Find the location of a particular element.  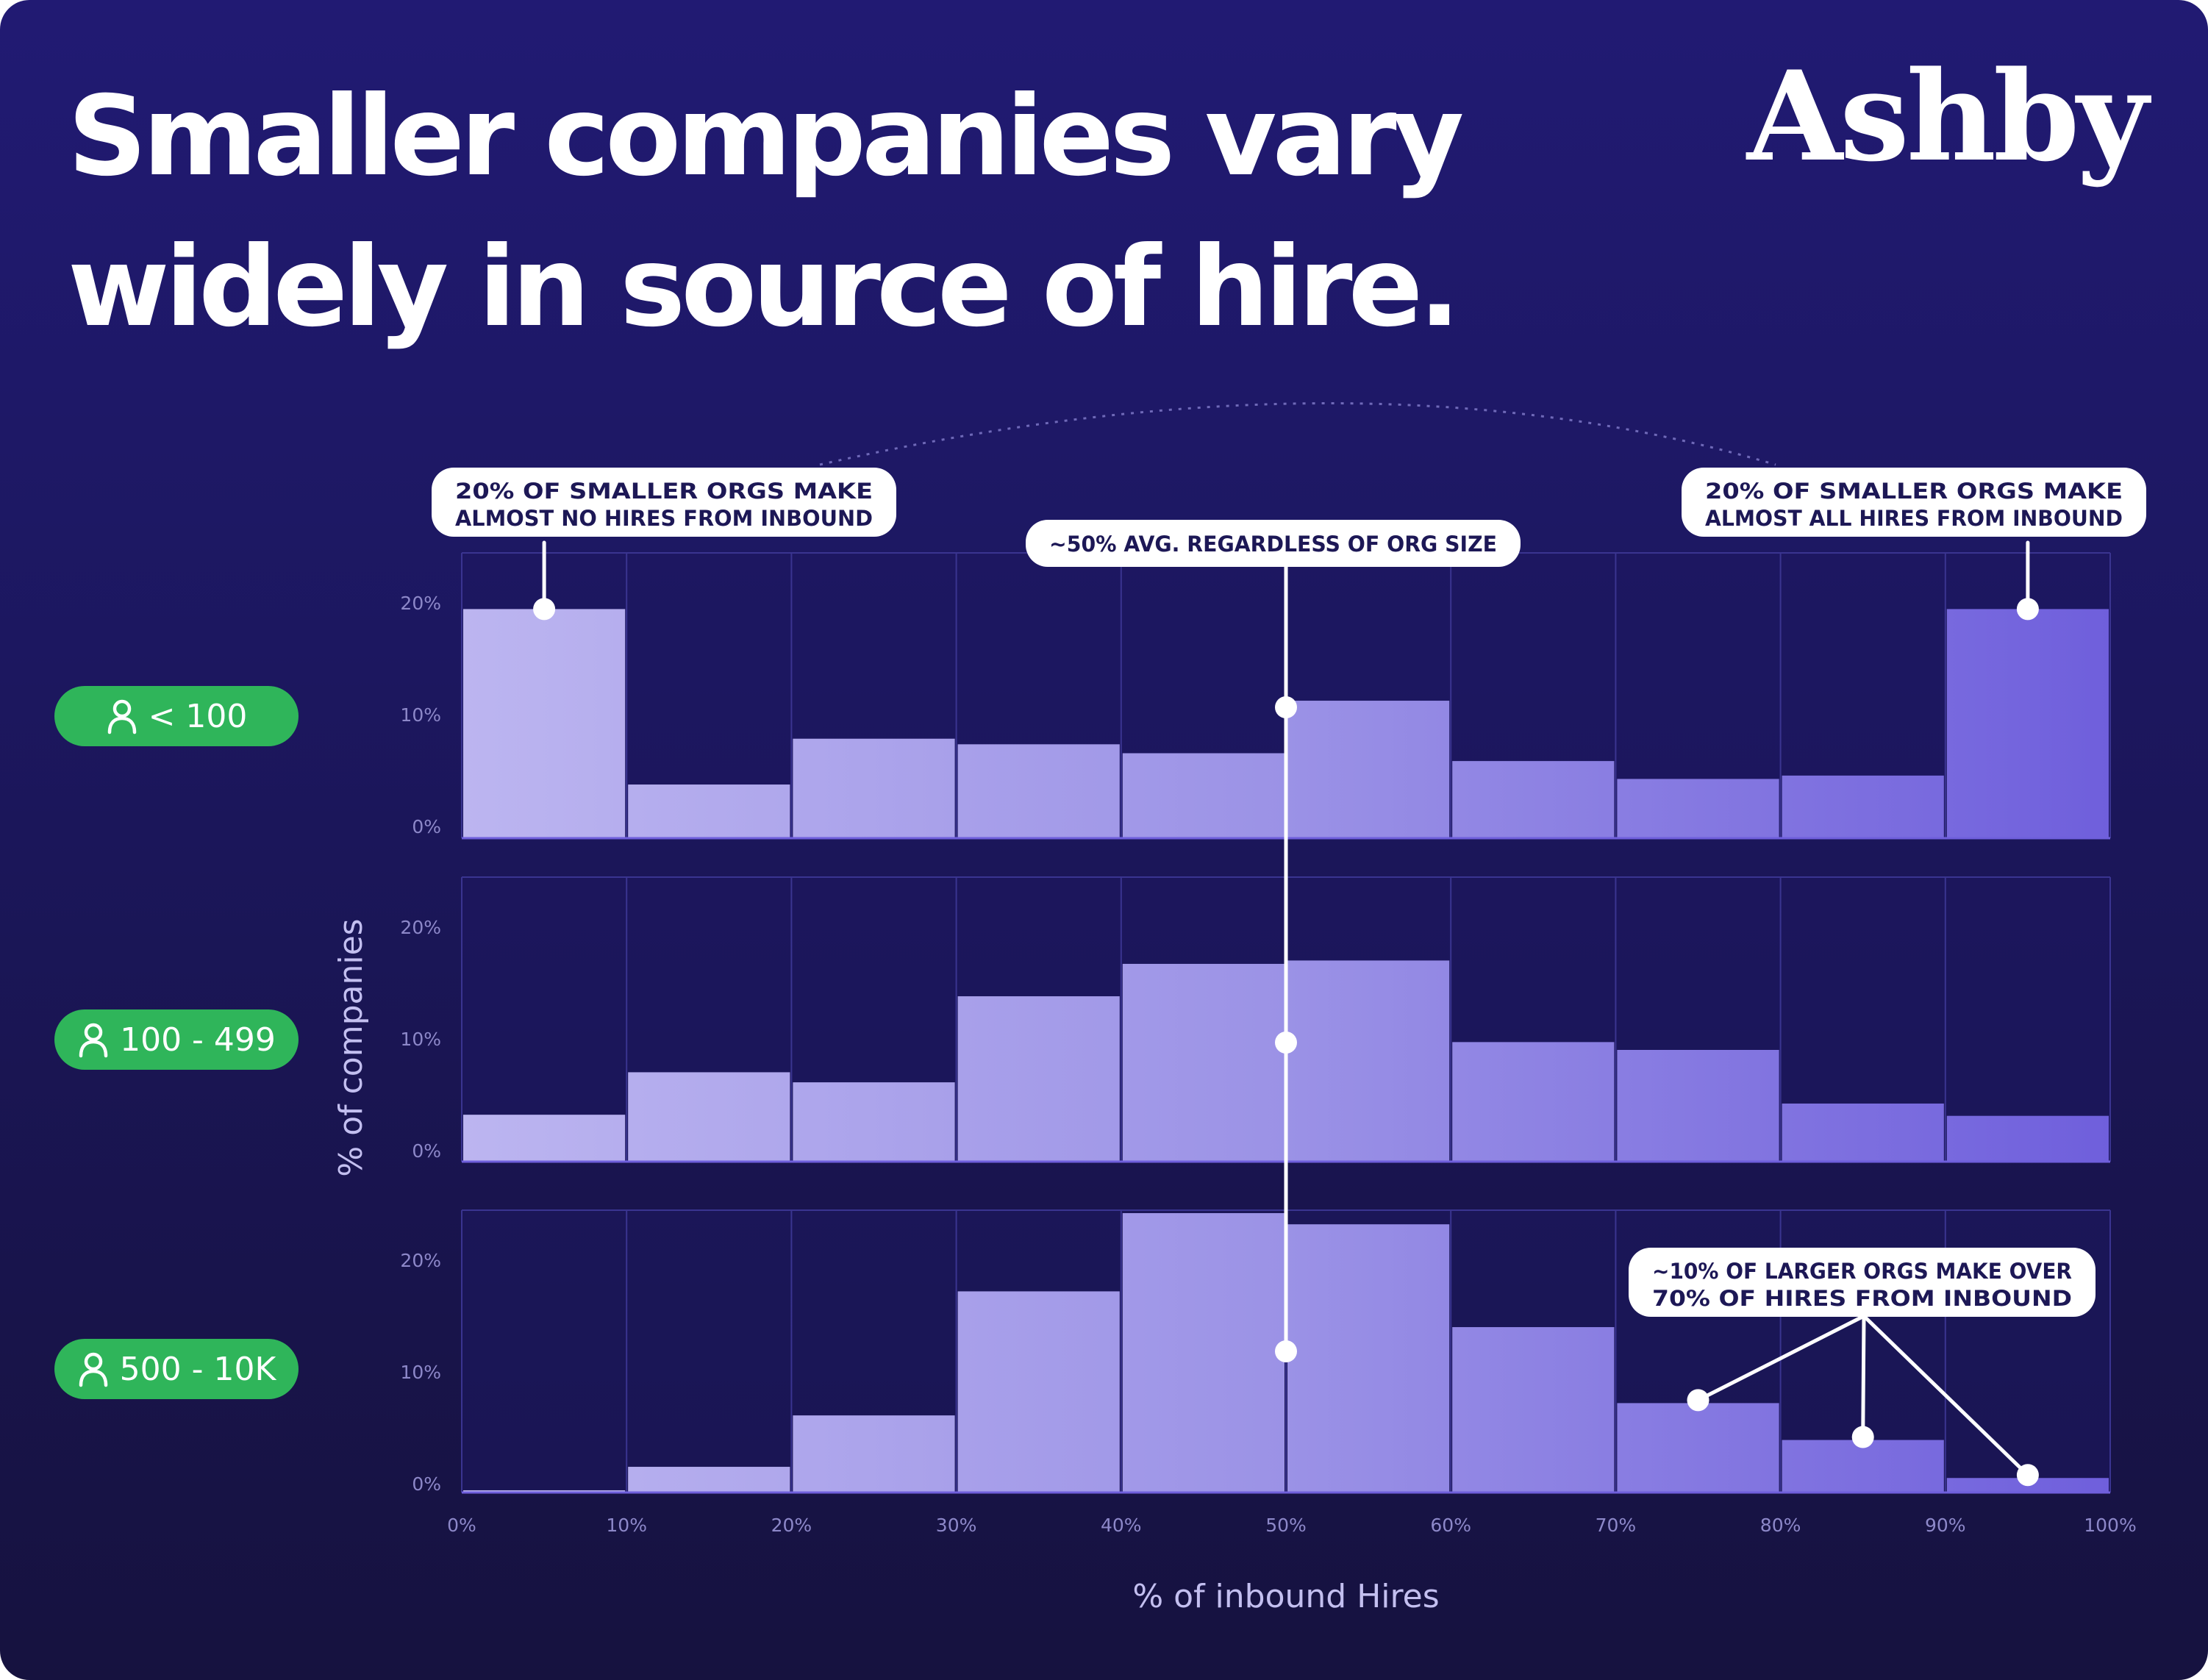

callout-text-line1: ~50% AVG. REGARDLESS OF ORG SIZE is located at coordinates (1273, 544).